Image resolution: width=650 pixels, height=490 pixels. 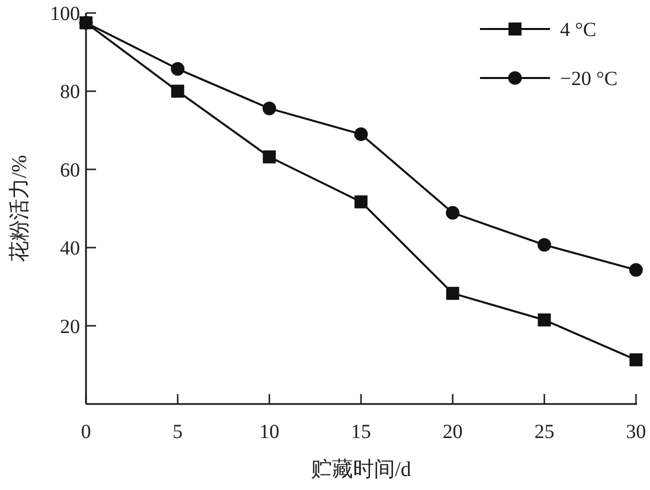 I want to click on legend-label: −20 °C, so click(x=589, y=79).